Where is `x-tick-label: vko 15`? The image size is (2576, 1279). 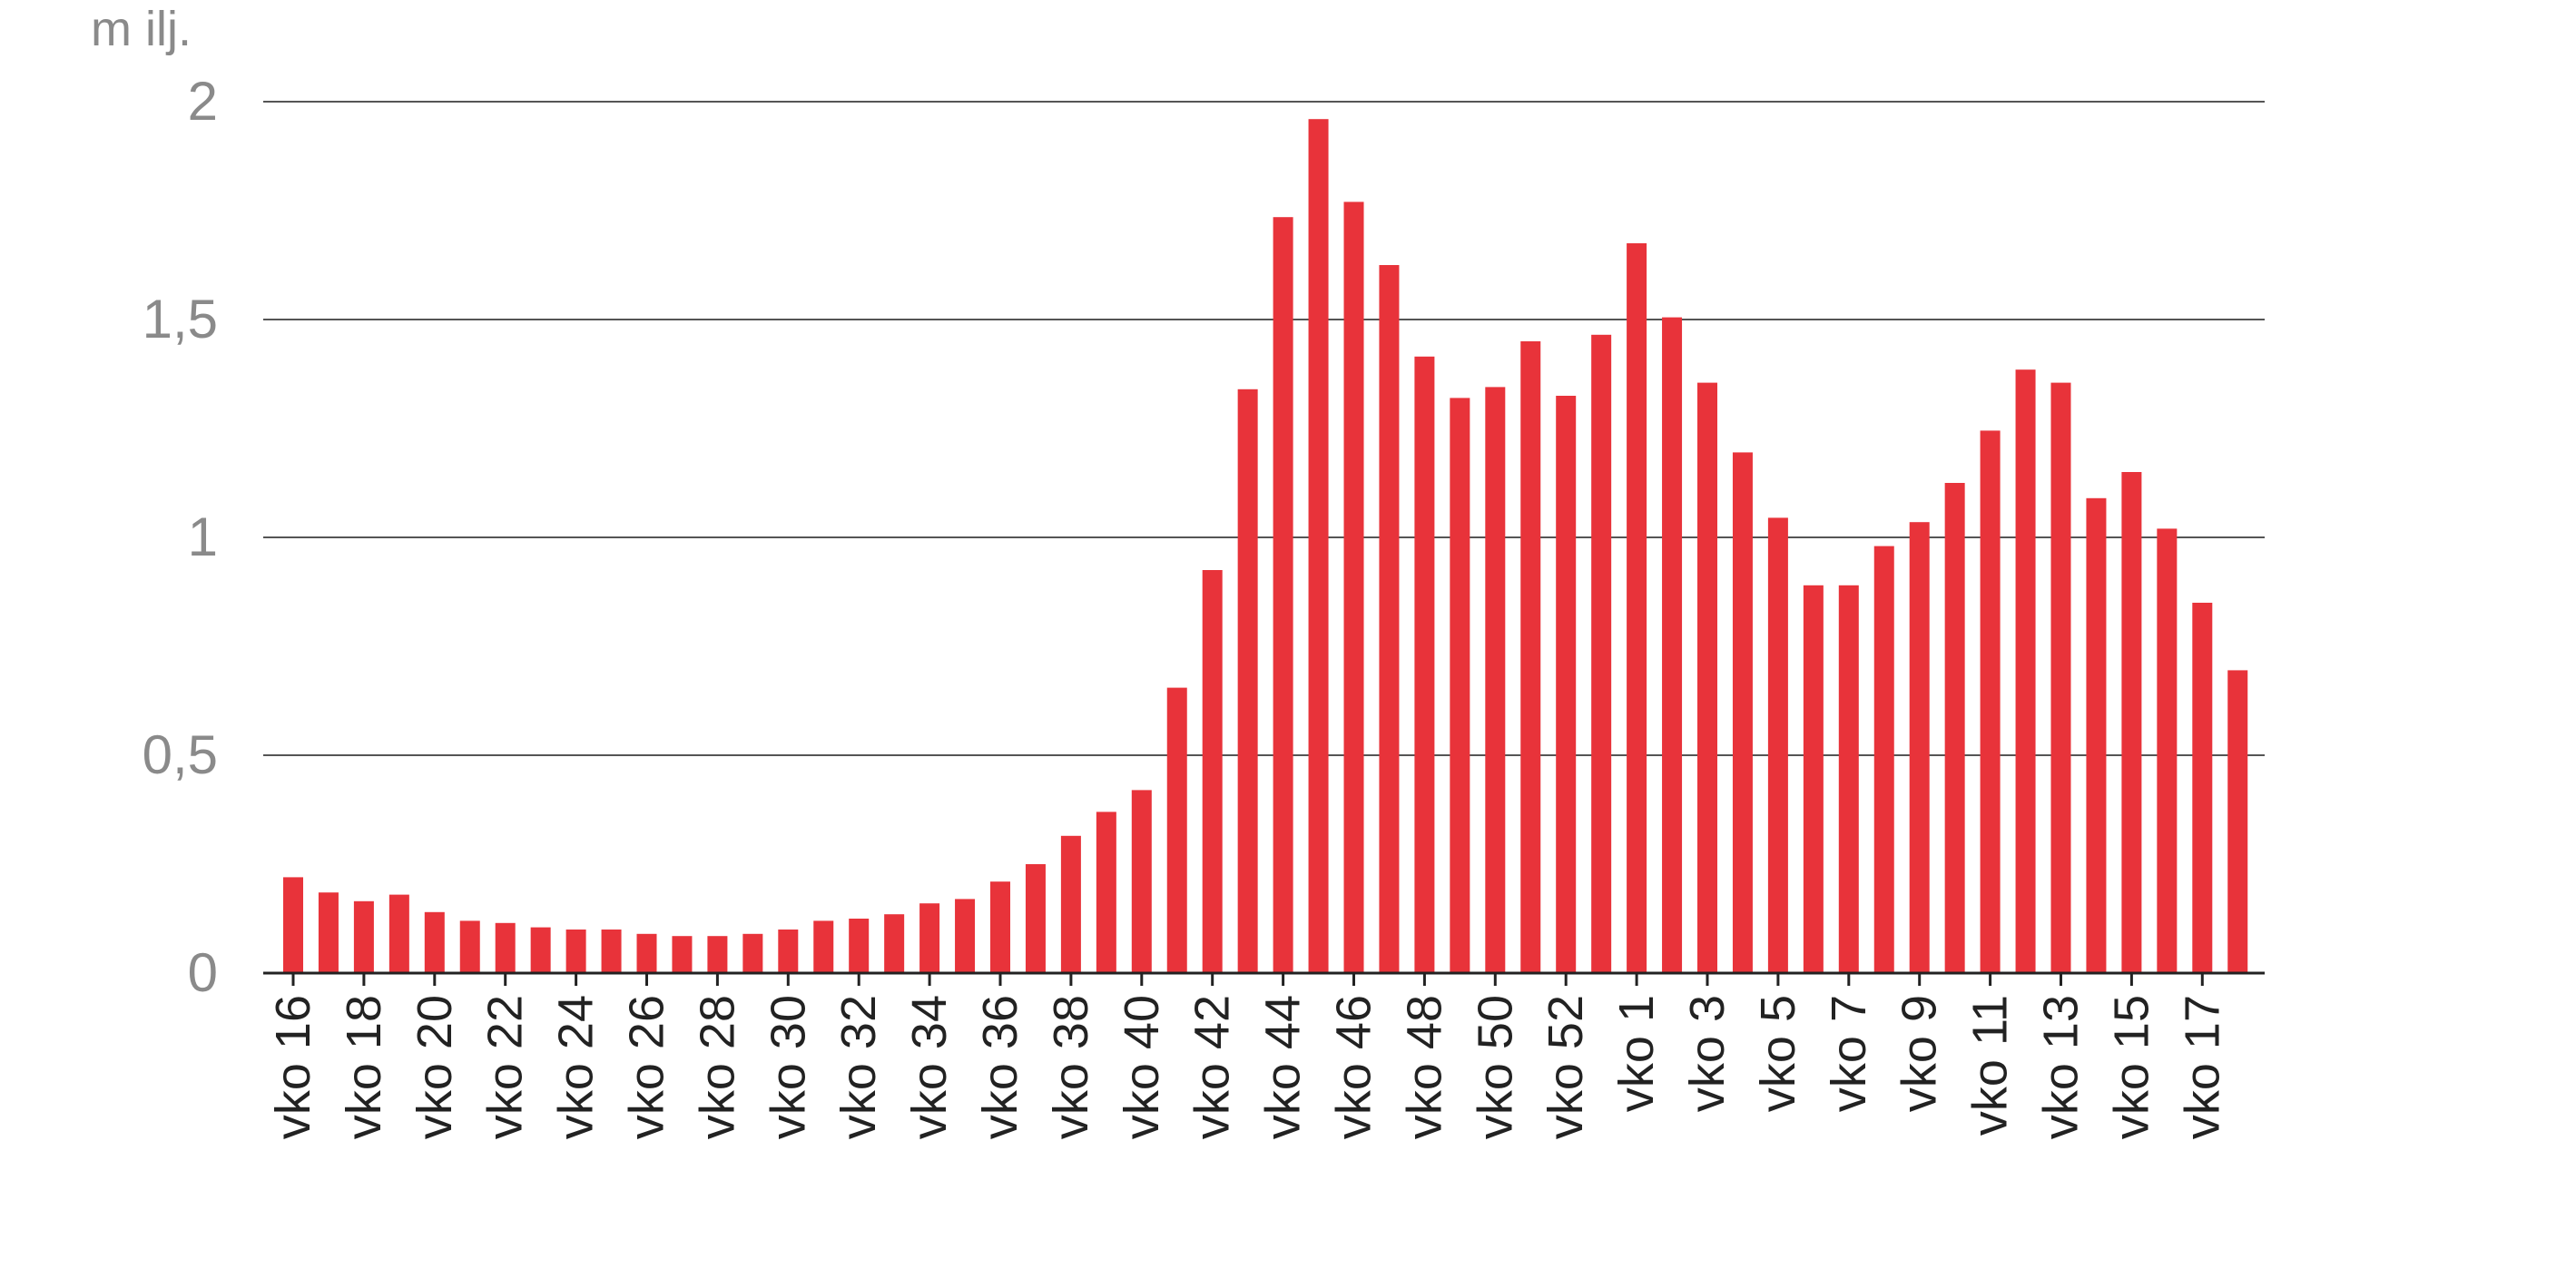
x-tick-label: vko 15 is located at coordinates (2131, 1067).